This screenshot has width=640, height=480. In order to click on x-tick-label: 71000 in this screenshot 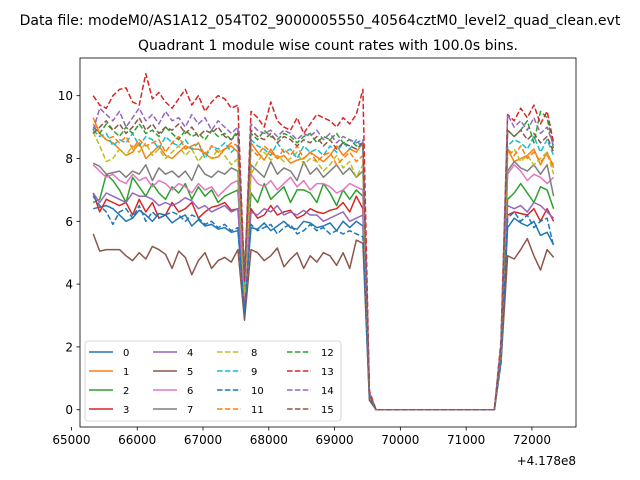, I will do `click(466, 440)`.